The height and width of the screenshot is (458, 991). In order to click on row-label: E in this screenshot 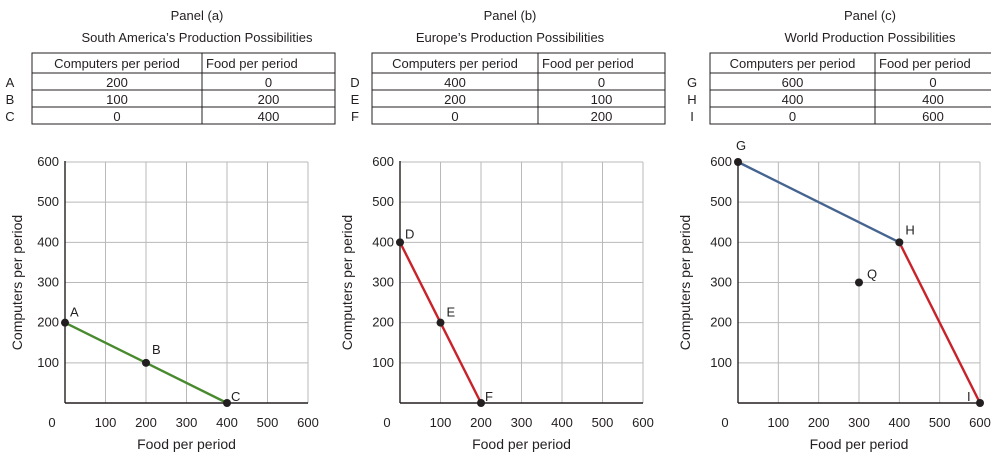, I will do `click(355, 99)`.